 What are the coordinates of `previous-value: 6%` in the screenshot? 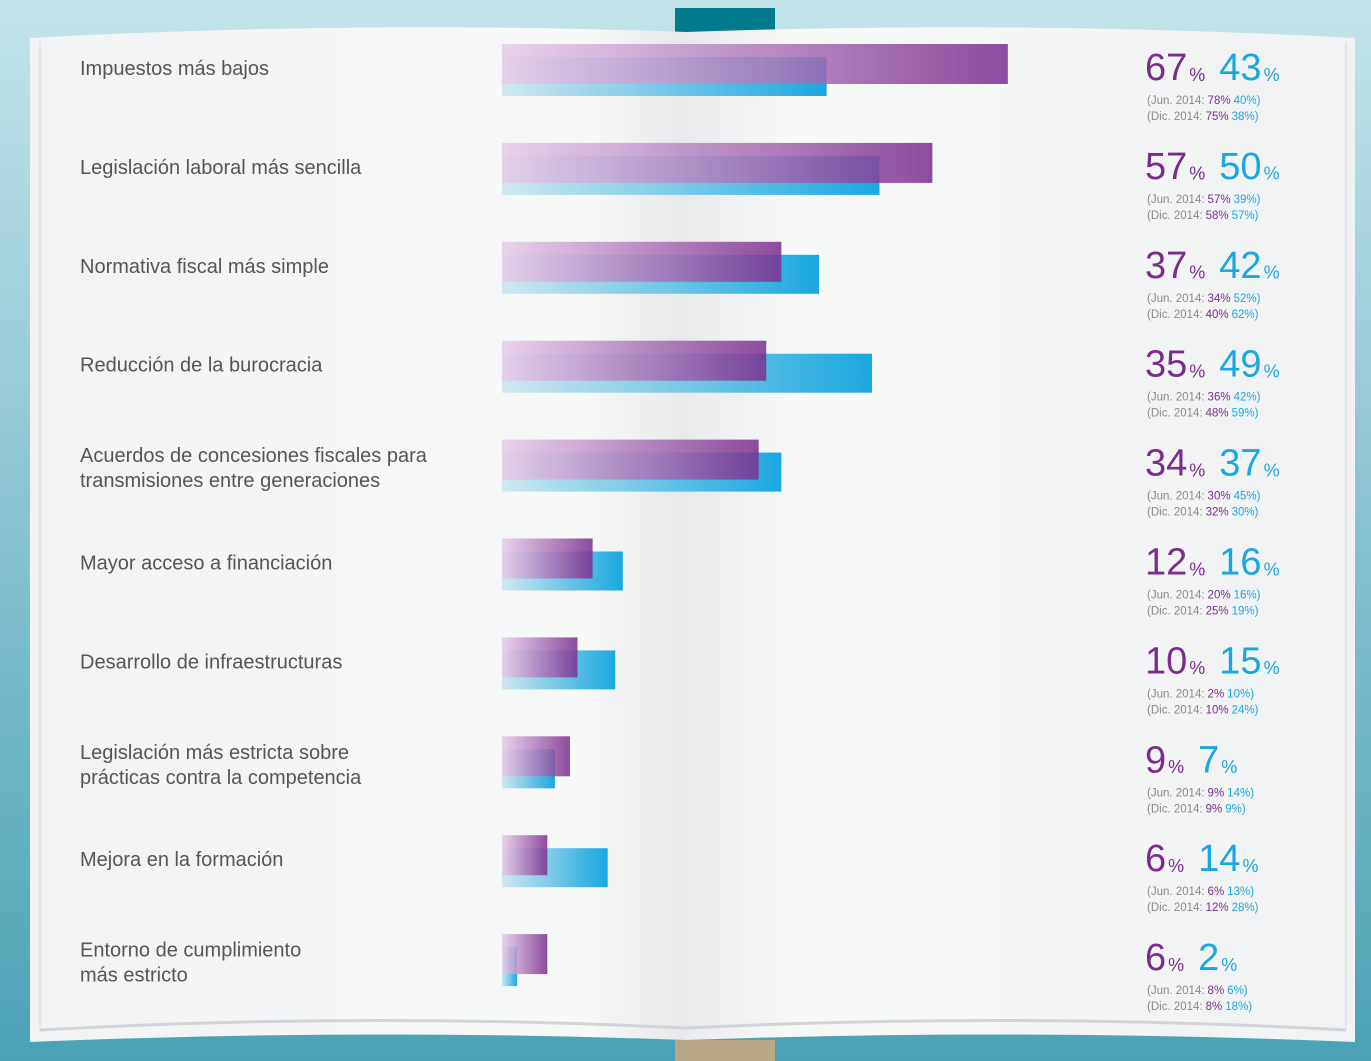 It's located at (1235, 991).